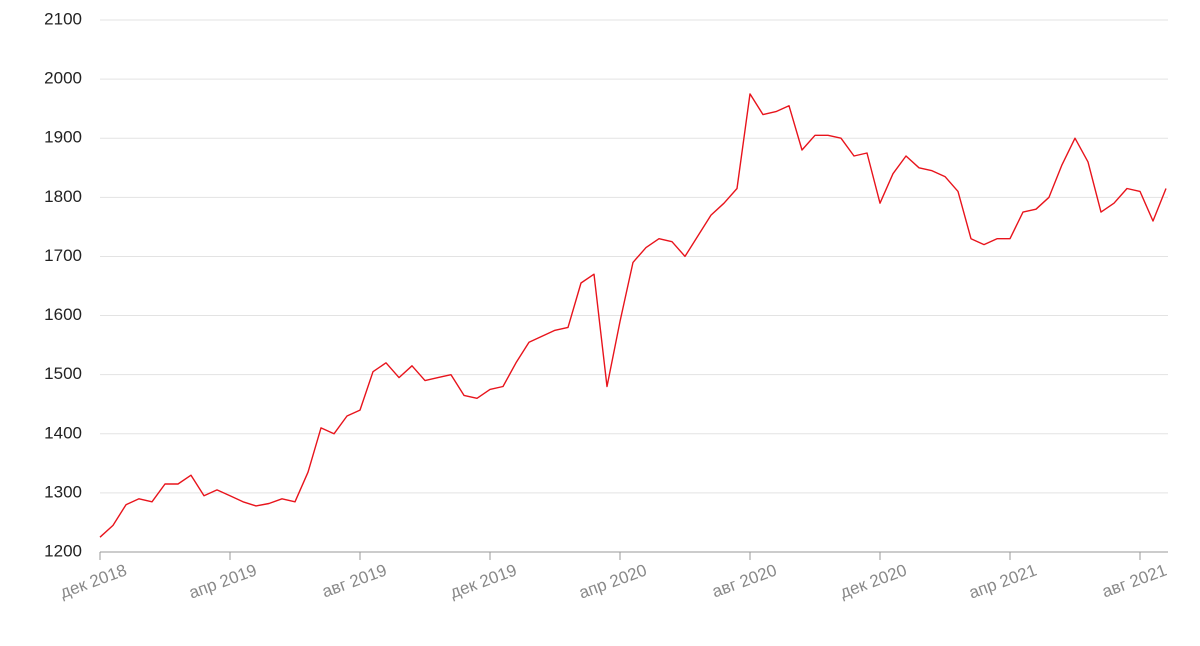 The image size is (1200, 646). Describe the element at coordinates (484, 582) in the screenshot. I see `x-tick-label: дек 2019` at that location.